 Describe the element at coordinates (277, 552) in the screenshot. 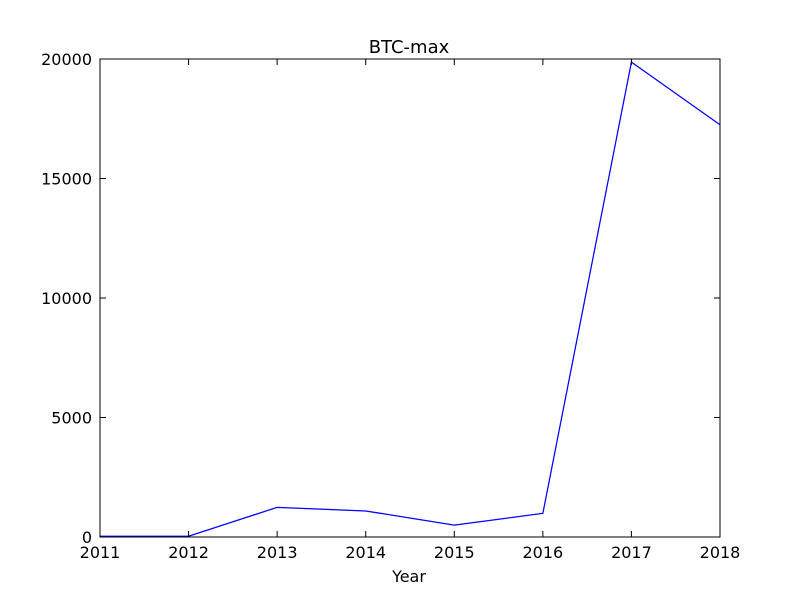

I see `x-tick-label-2: 2013` at that location.